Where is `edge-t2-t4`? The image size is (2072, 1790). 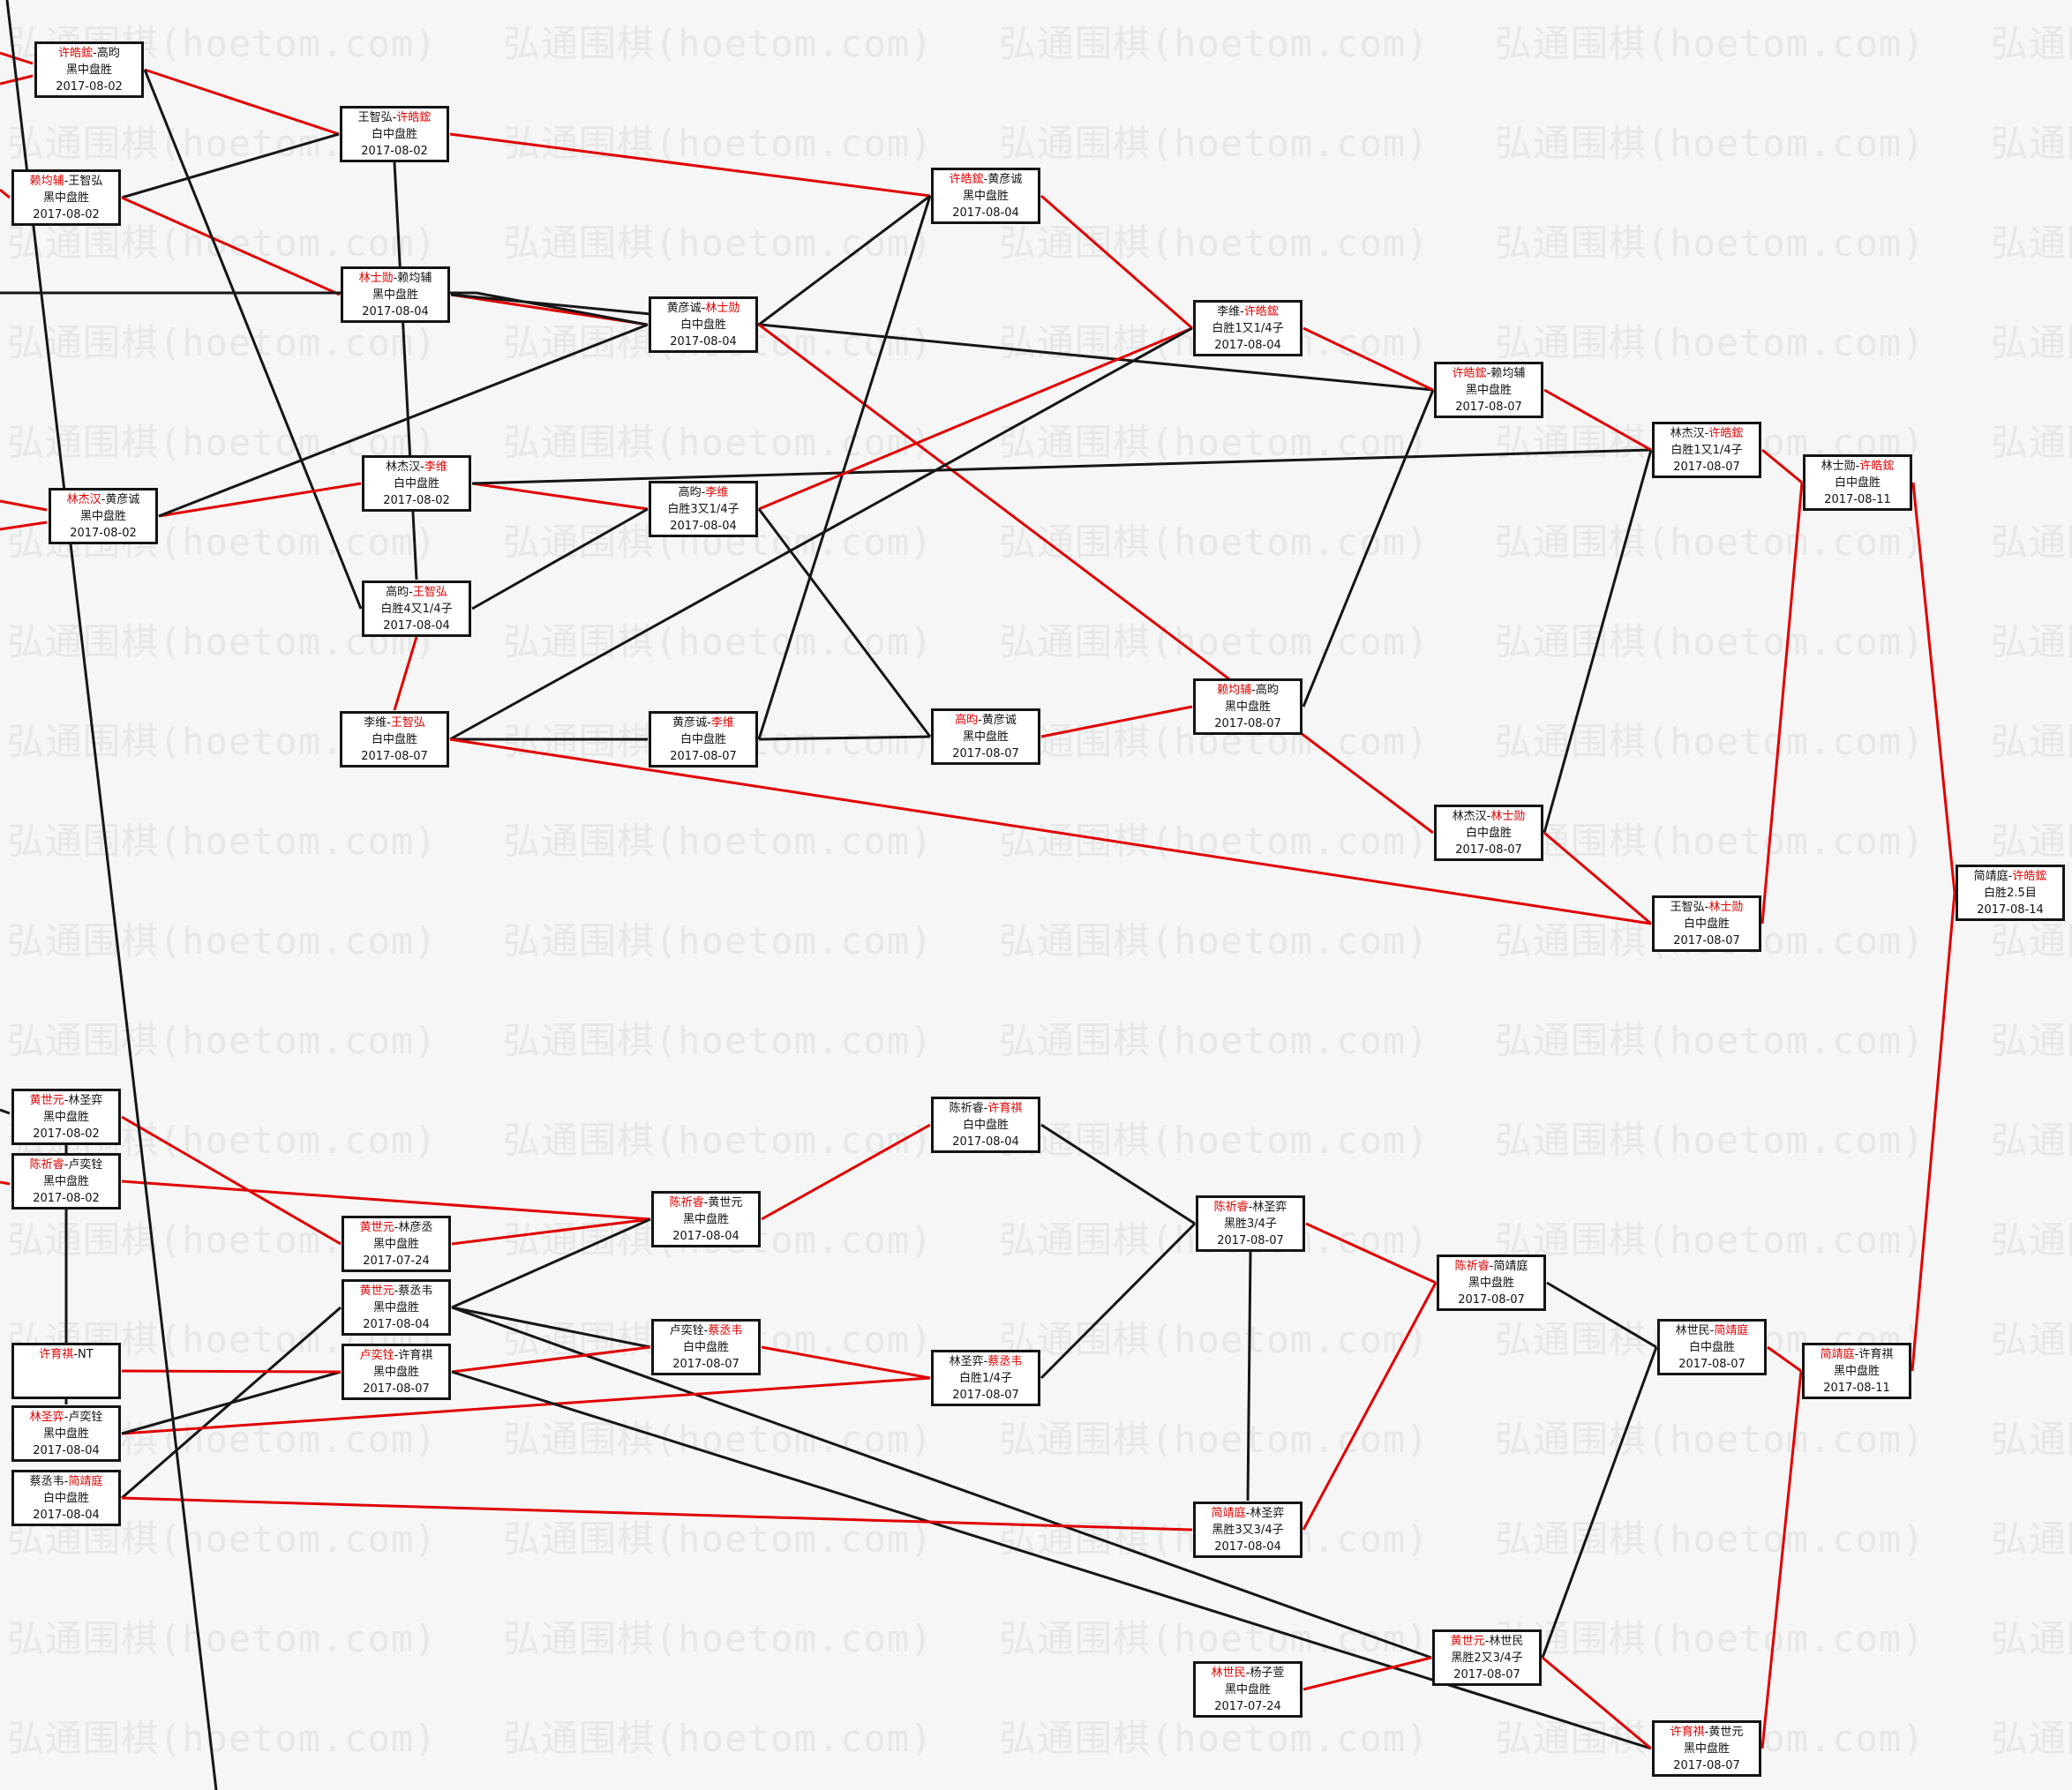
edge-t2-t4 is located at coordinates (231, 246).